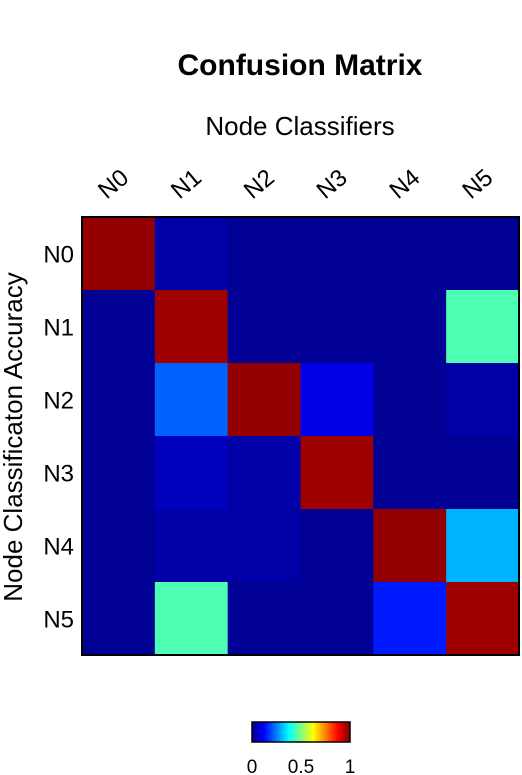 Image resolution: width=522 pixels, height=775 pixels. Describe the element at coordinates (483, 254) in the screenshot. I see `heatmap-cell-n0-n5` at that location.